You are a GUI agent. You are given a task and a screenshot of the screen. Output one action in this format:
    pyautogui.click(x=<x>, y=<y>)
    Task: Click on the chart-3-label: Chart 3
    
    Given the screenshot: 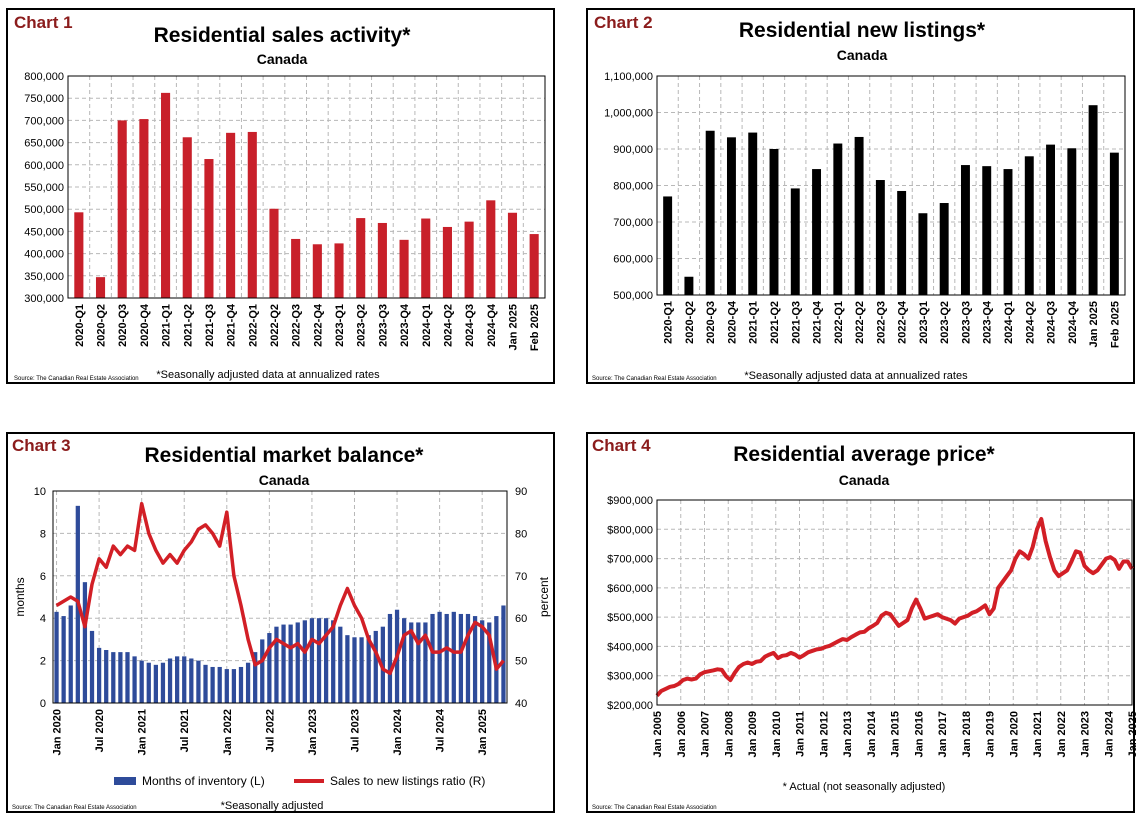 What is the action you would take?
    pyautogui.click(x=41, y=445)
    